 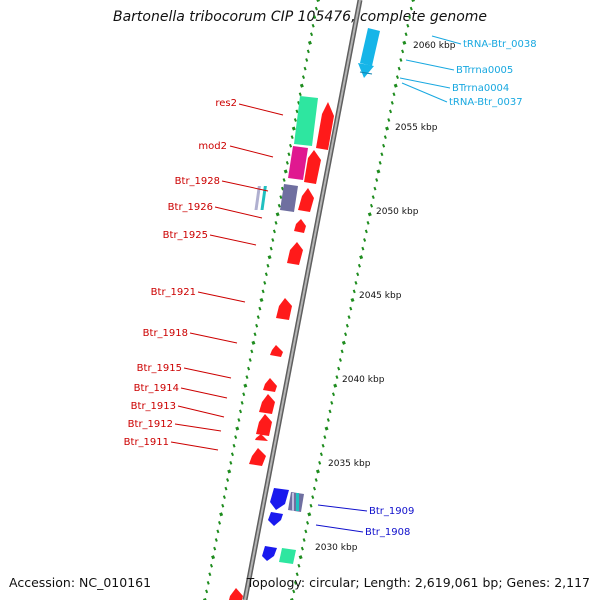 I want to click on btr1918-gene, so click(x=276, y=351).